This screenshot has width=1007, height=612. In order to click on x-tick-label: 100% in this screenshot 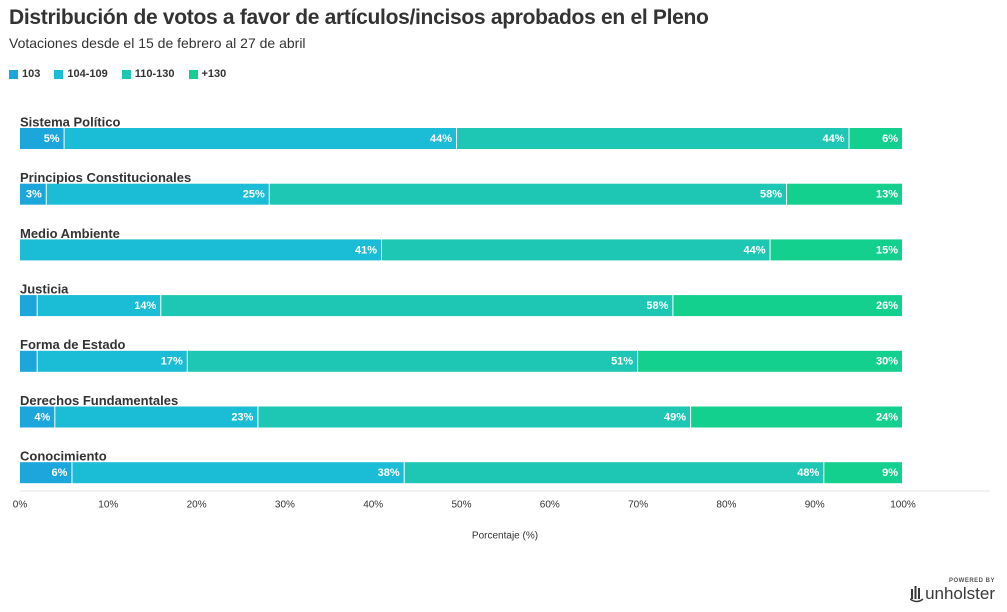, I will do `click(903, 505)`.